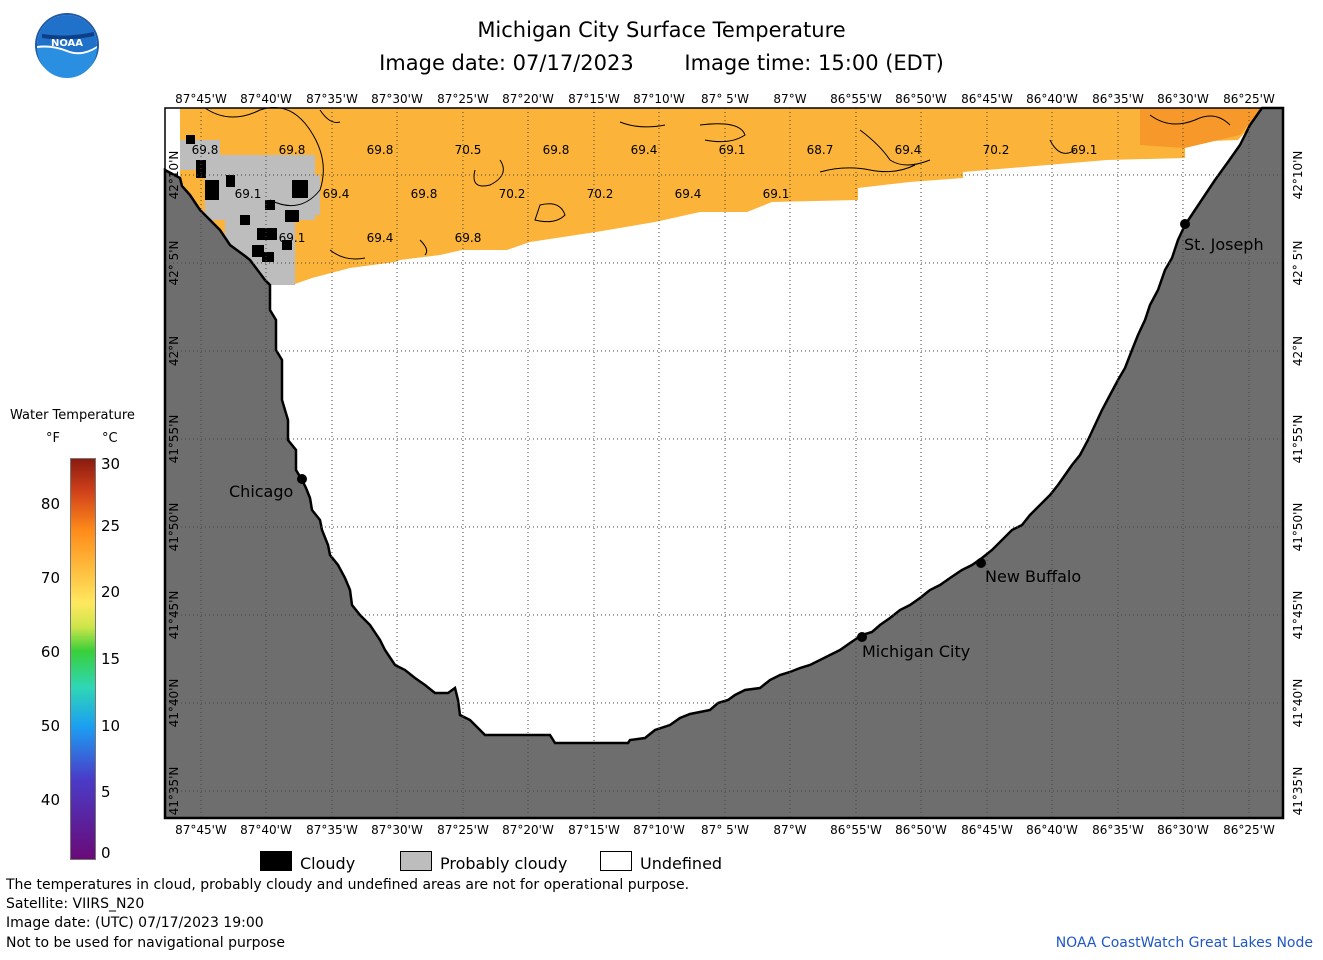  I want to click on legend-title: Water Temperature, so click(72, 415).